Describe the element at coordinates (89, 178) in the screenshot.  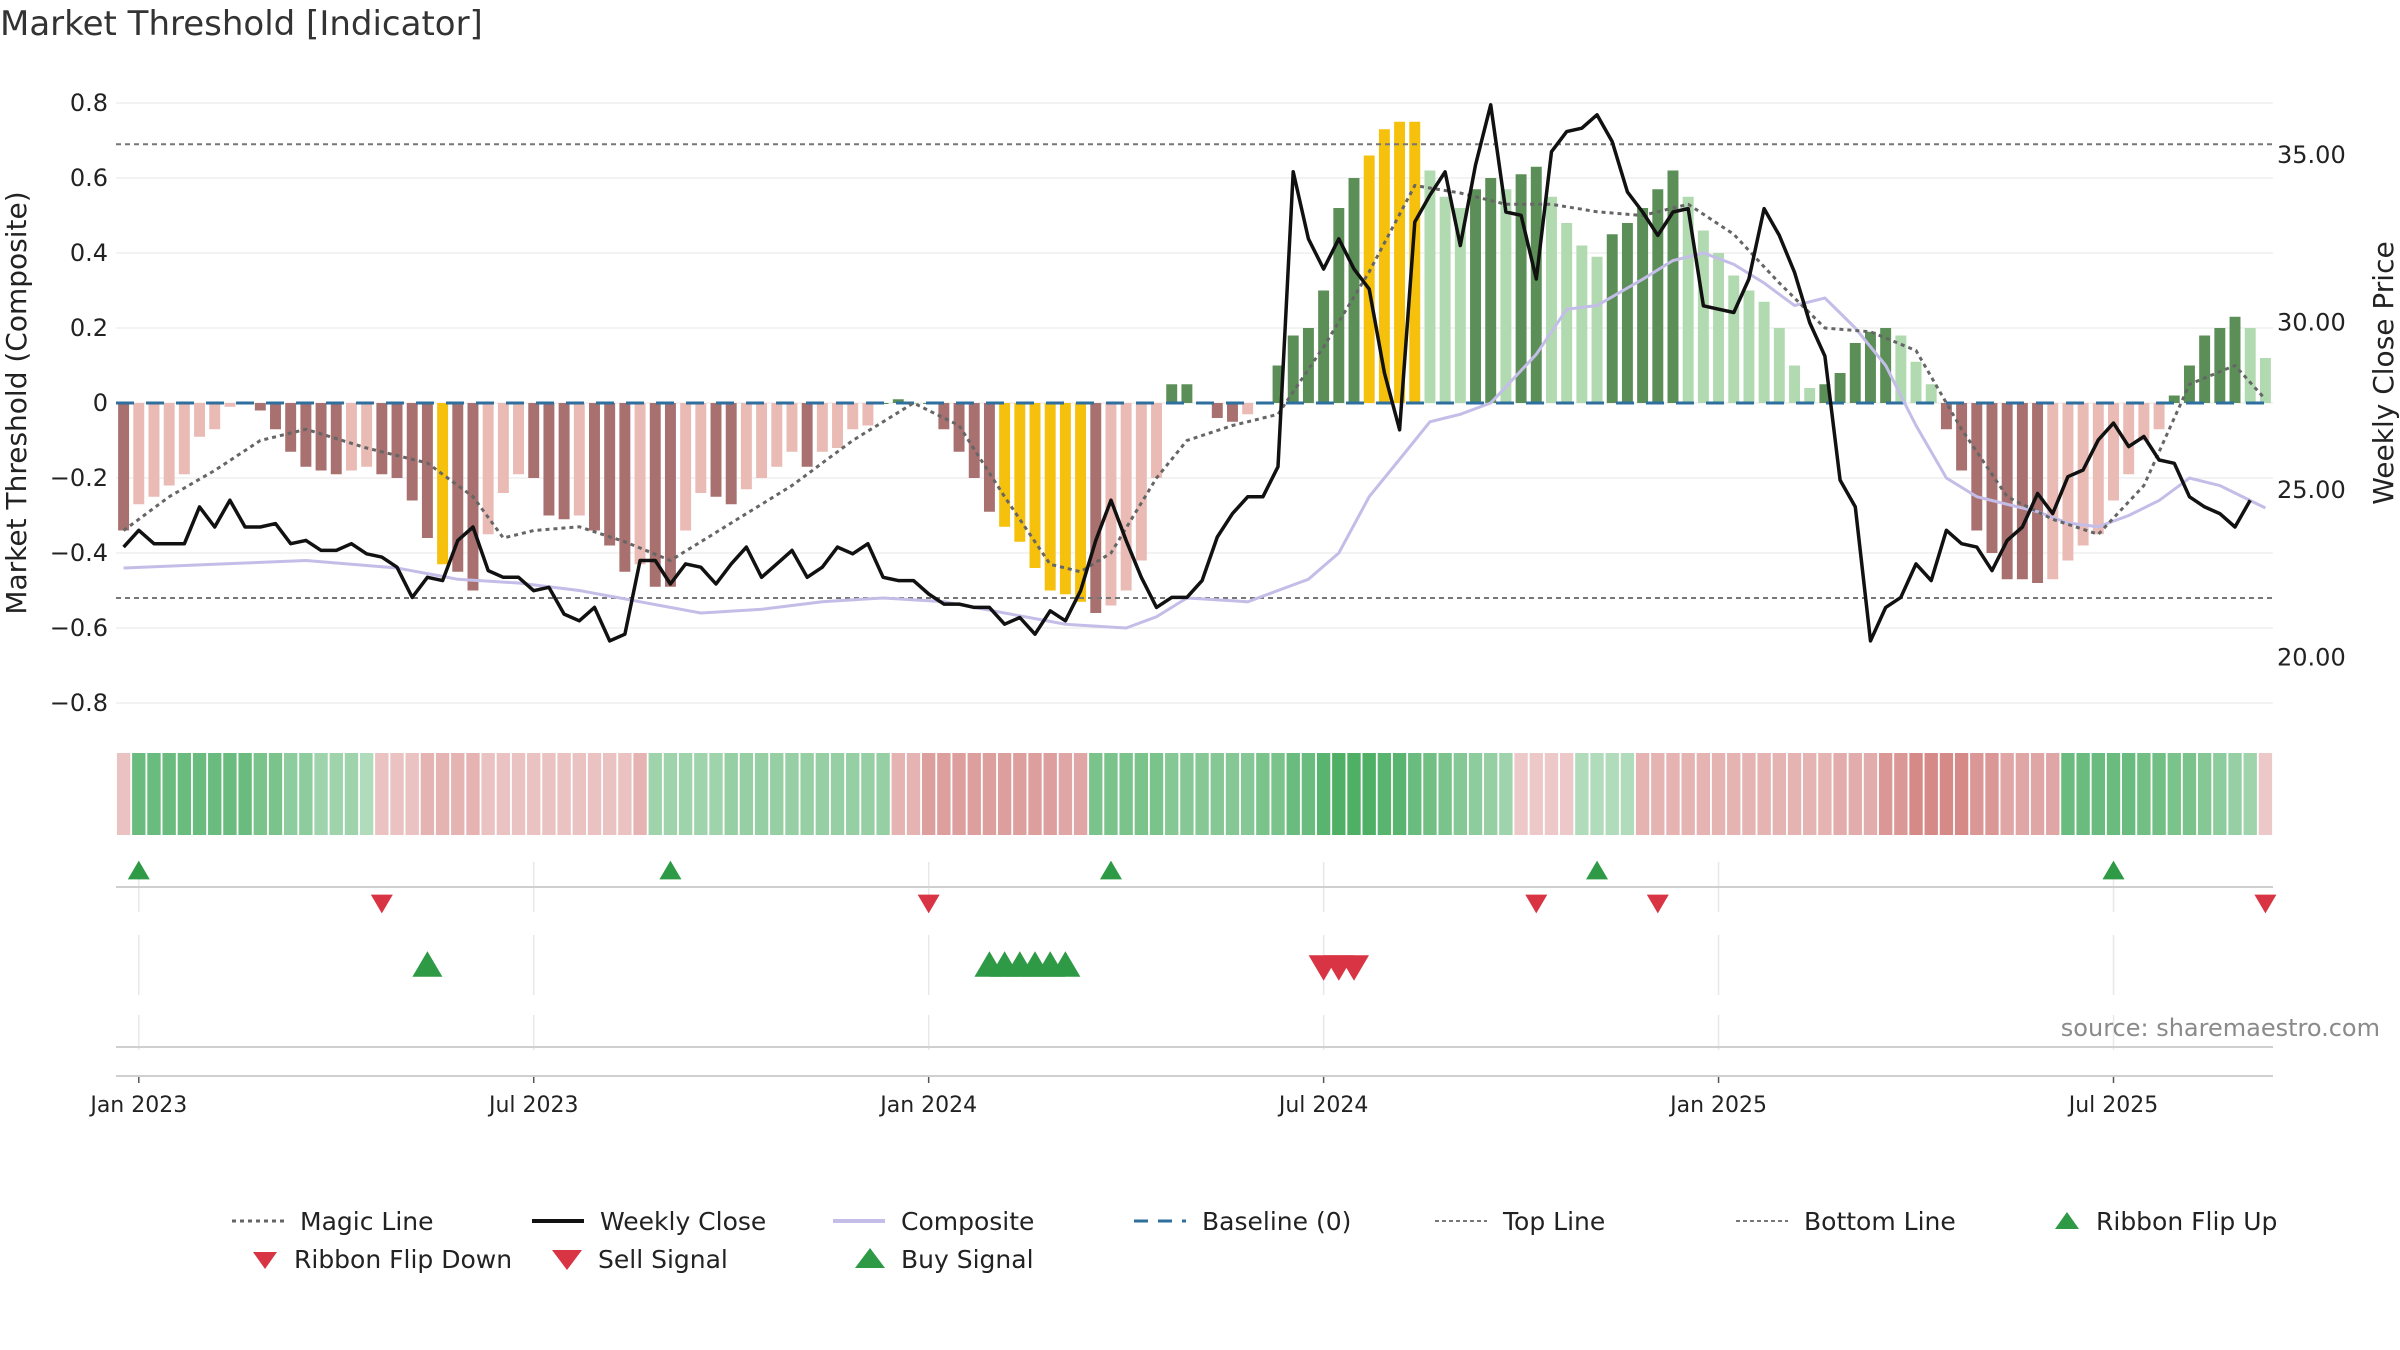
I see `y-left-tick-label: 0.6` at that location.